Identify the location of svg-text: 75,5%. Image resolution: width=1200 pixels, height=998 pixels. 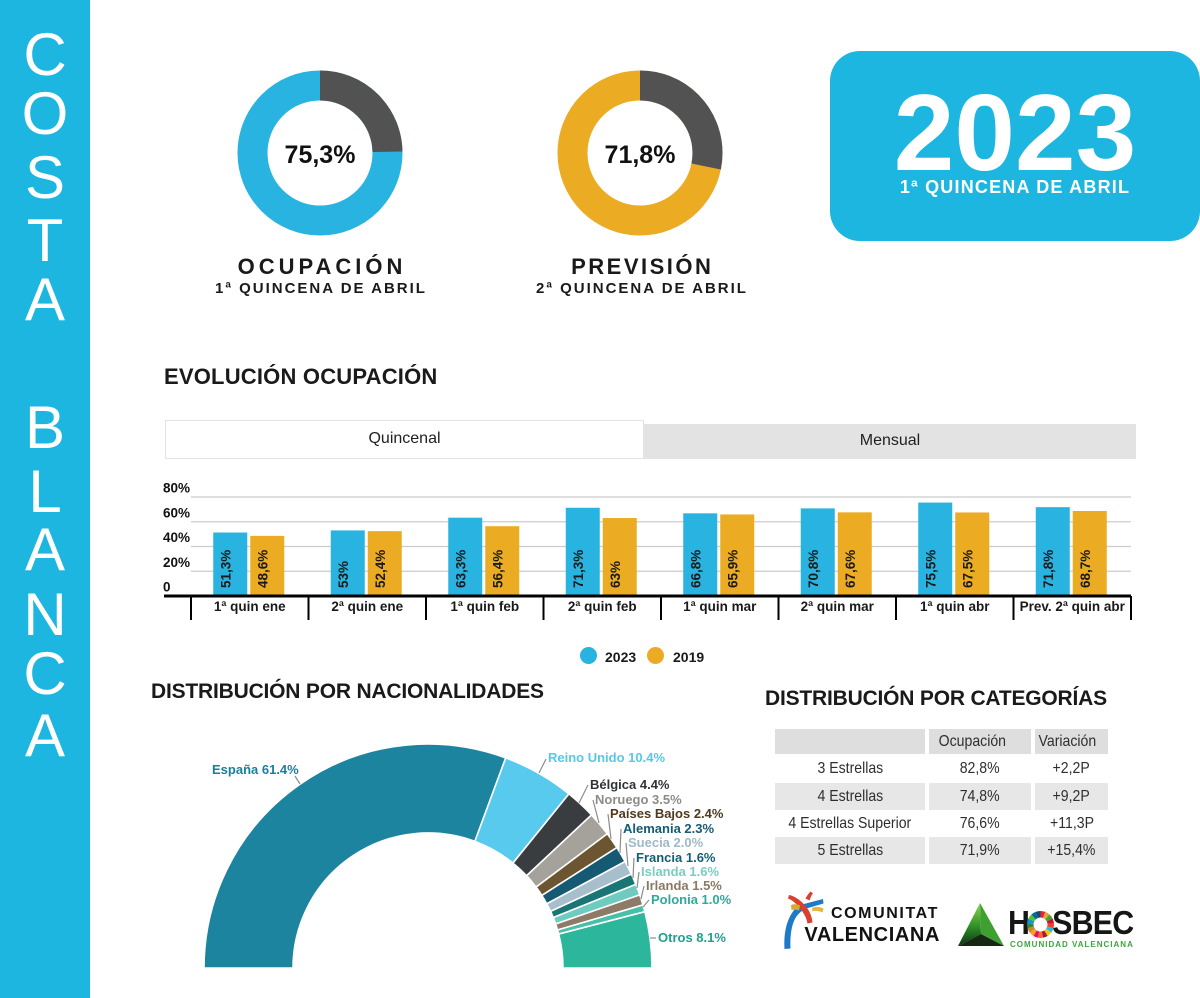
(930, 569).